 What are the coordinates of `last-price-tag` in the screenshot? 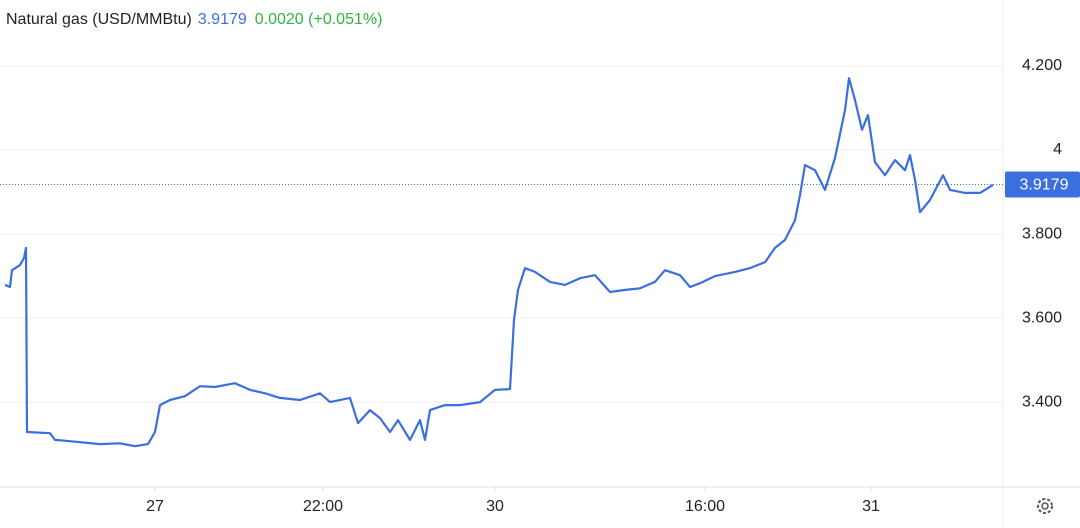 It's located at (1042, 184).